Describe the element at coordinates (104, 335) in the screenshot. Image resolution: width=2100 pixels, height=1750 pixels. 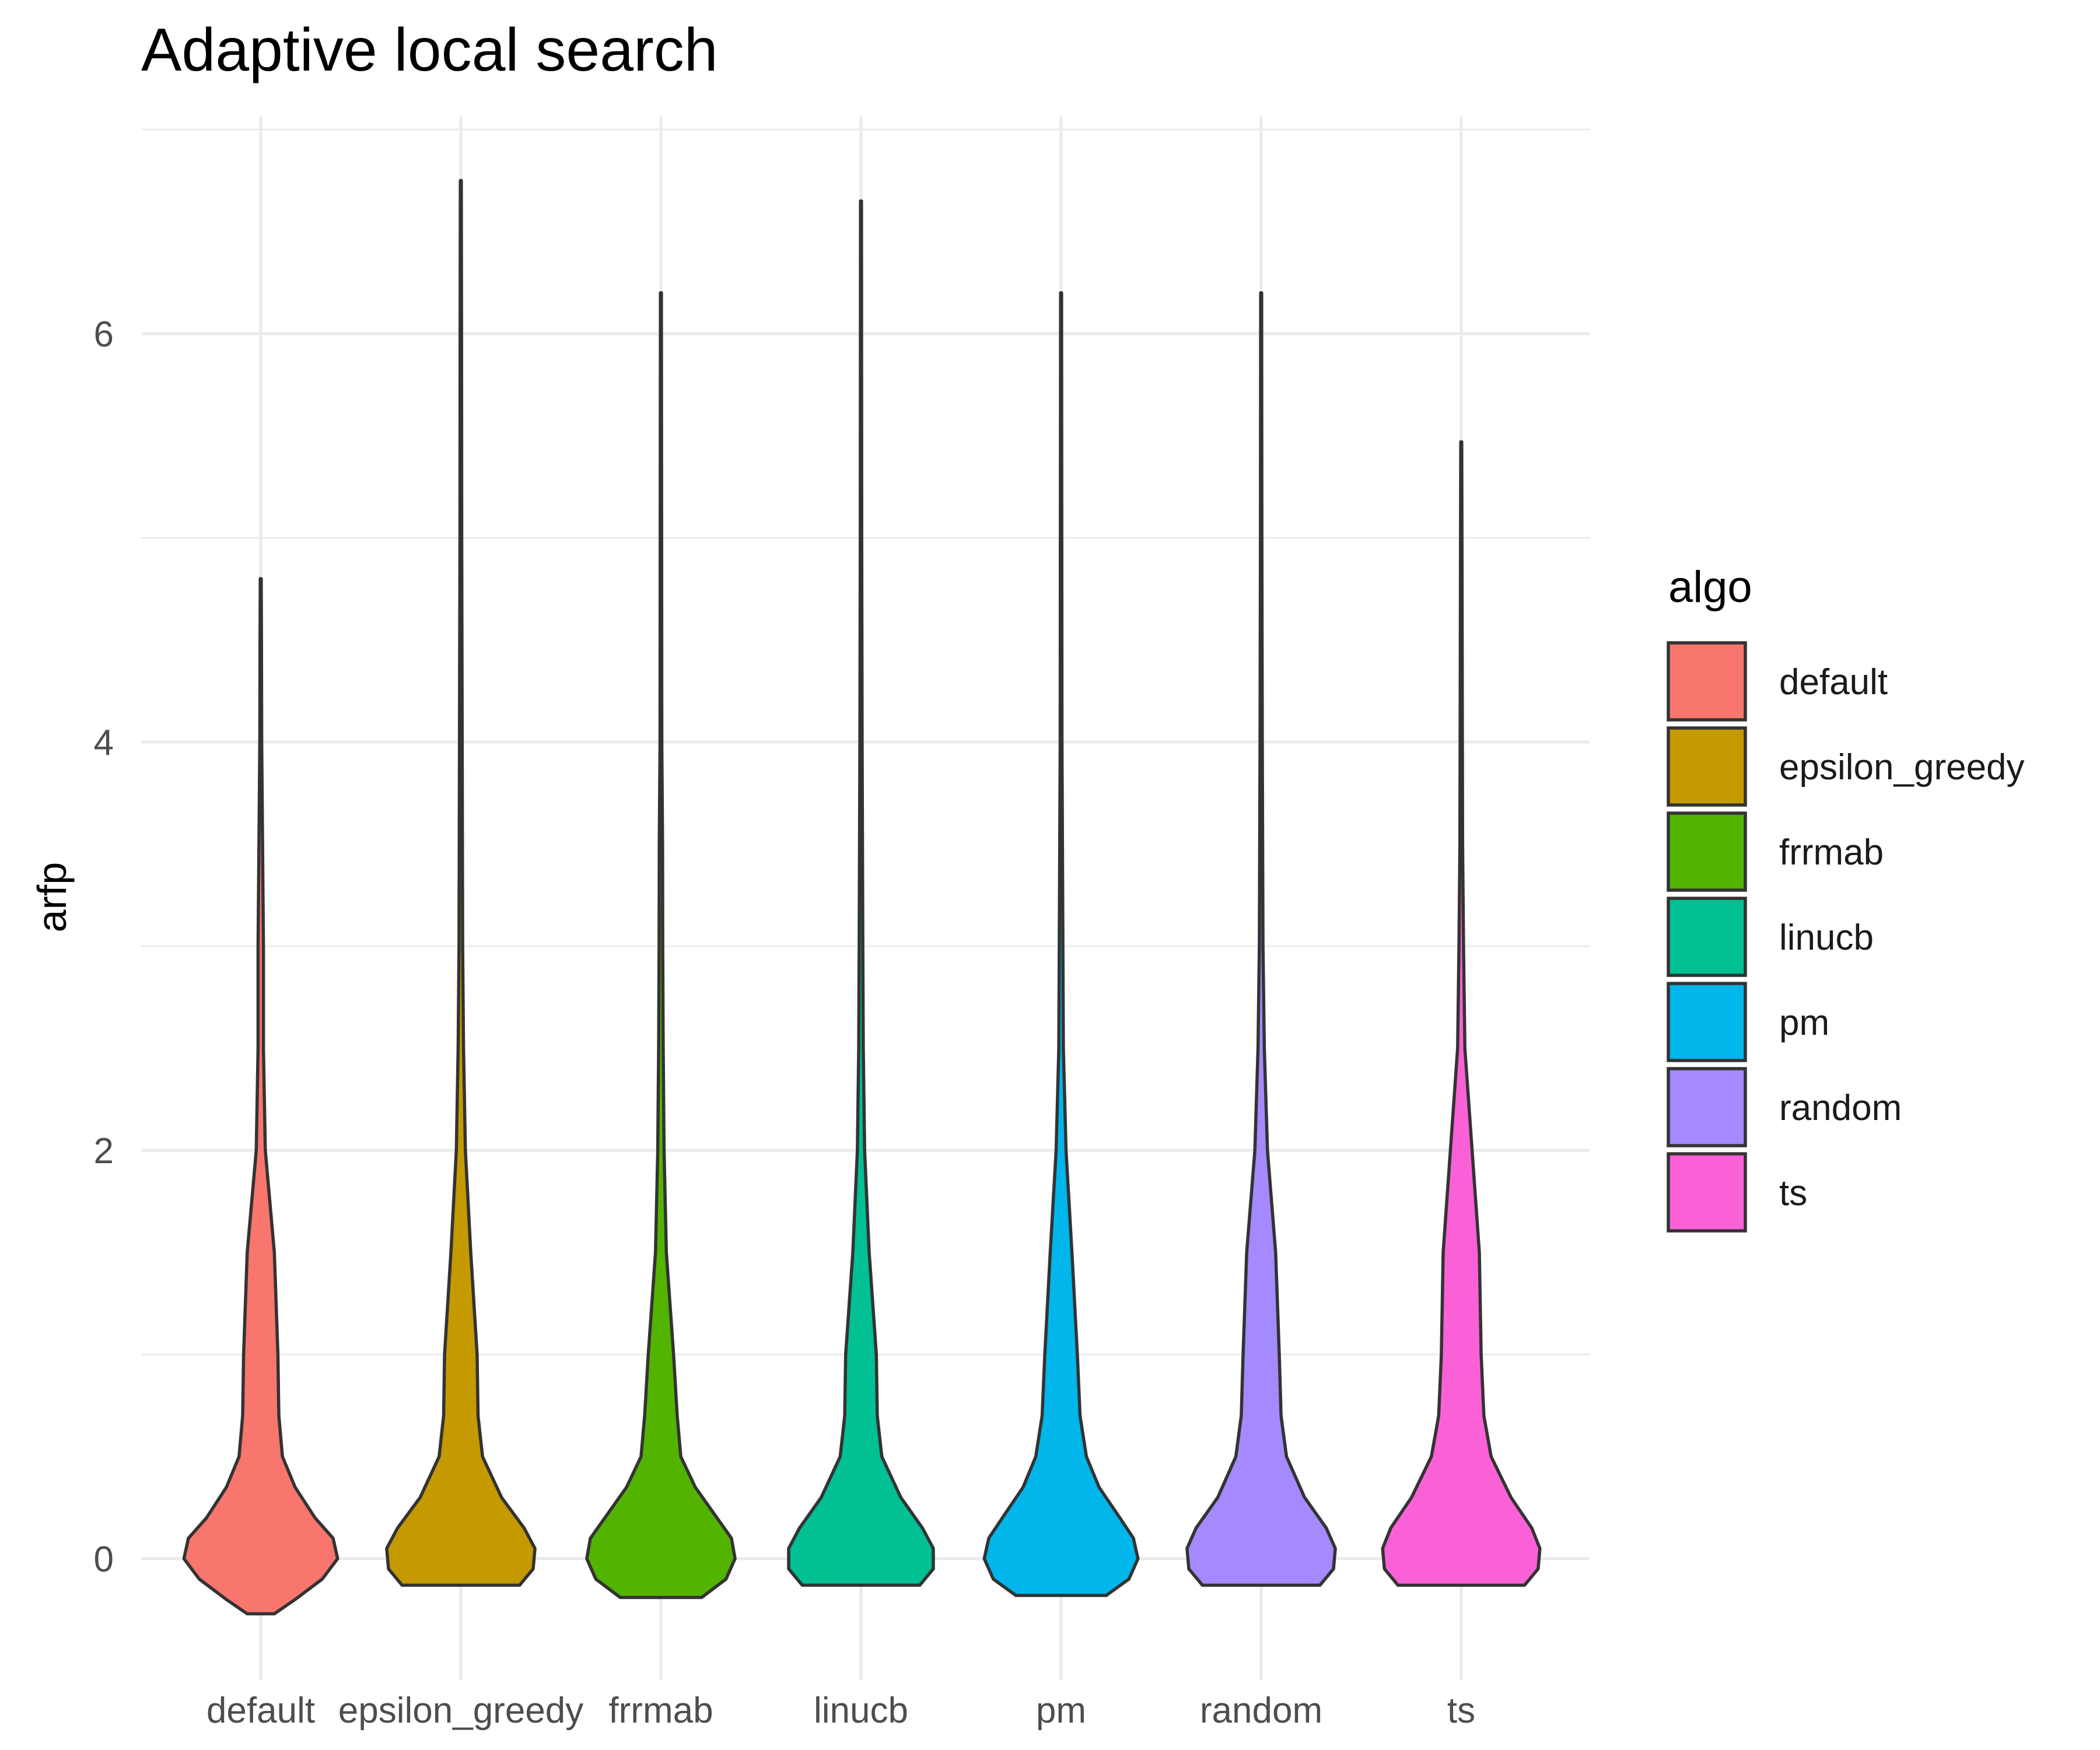
I see `y-tick-label: 6` at that location.